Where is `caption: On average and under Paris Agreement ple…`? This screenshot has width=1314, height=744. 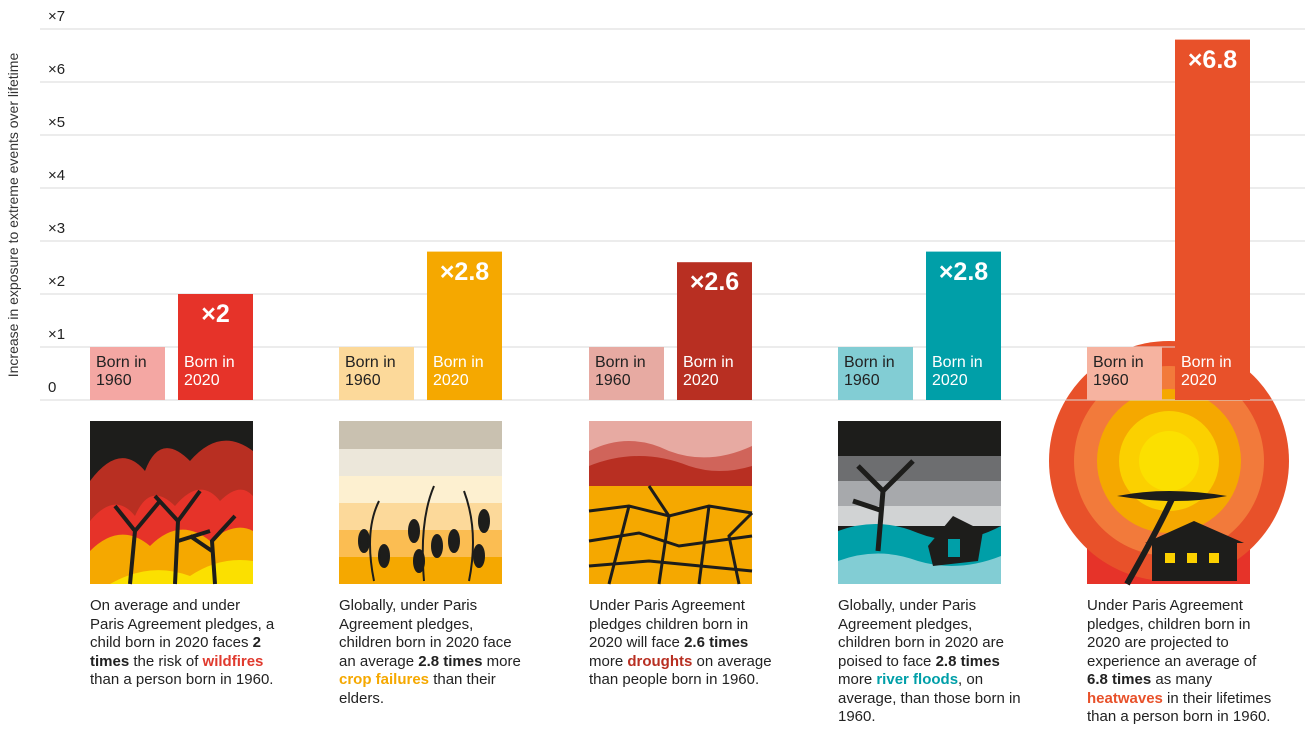 caption: On average and under Paris Agreement ple… is located at coordinates (184, 643).